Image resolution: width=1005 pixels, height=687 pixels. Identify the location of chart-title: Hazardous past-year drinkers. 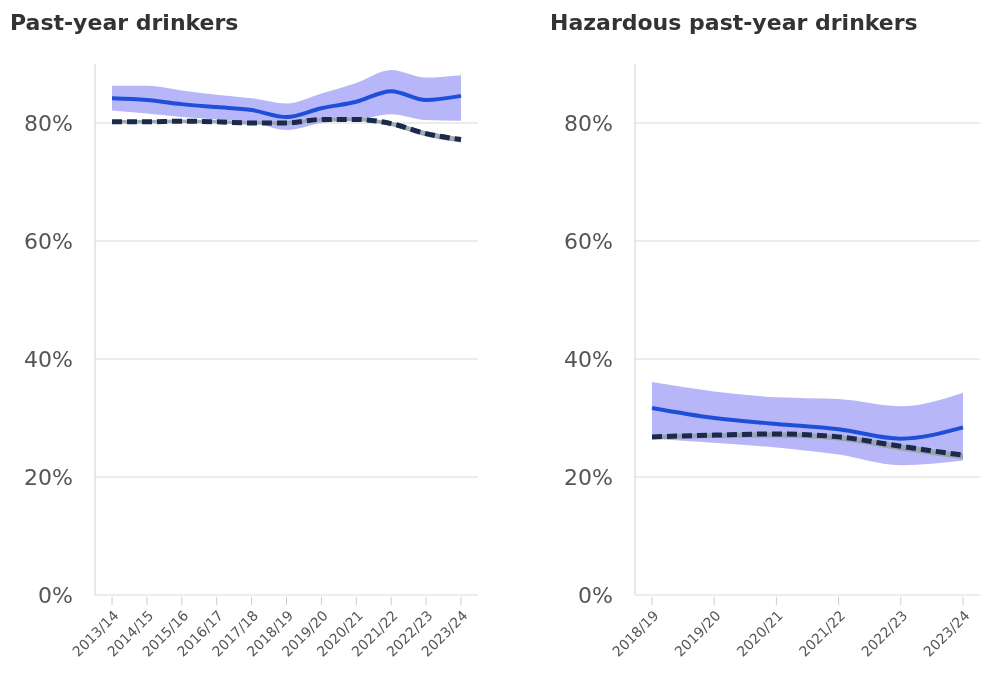
(734, 22).